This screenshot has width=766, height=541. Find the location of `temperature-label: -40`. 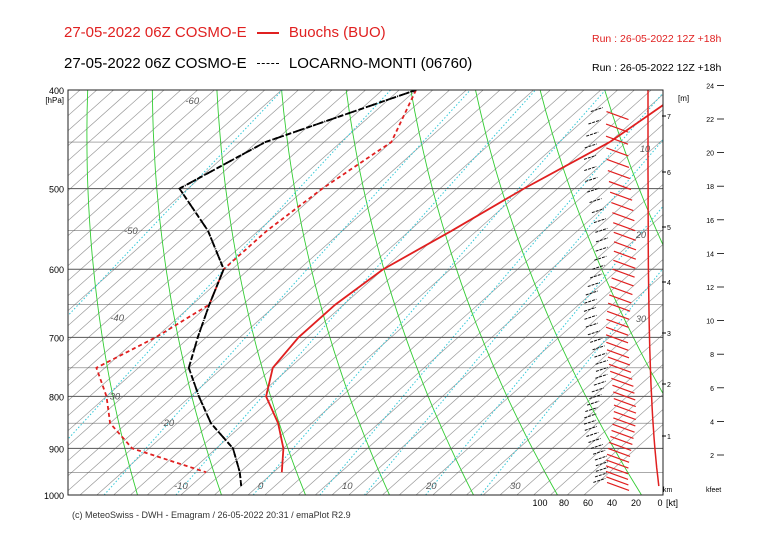

temperature-label: -40 is located at coordinates (117, 318).